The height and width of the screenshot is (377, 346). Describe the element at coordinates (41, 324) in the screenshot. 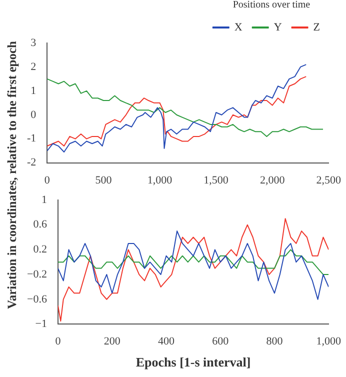

I see `y-tick-label: −1` at that location.